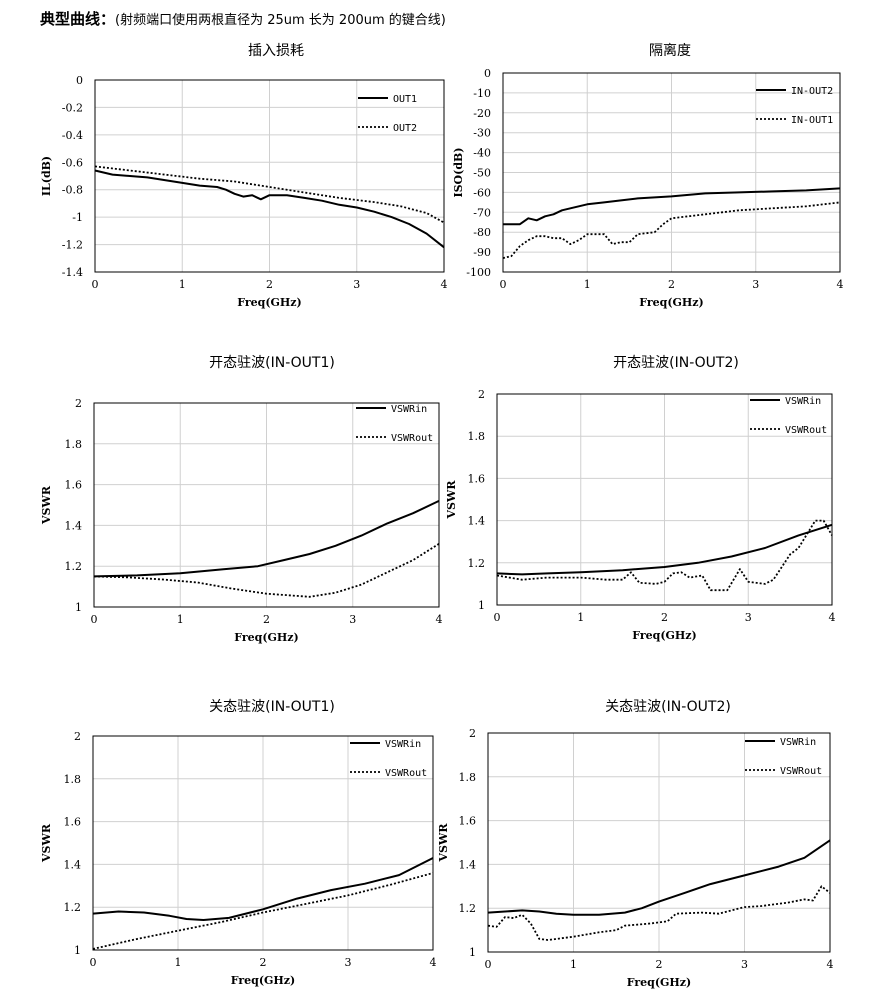  Describe the element at coordinates (263, 889) in the screenshot. I see `series-line-vswrin` at that location.